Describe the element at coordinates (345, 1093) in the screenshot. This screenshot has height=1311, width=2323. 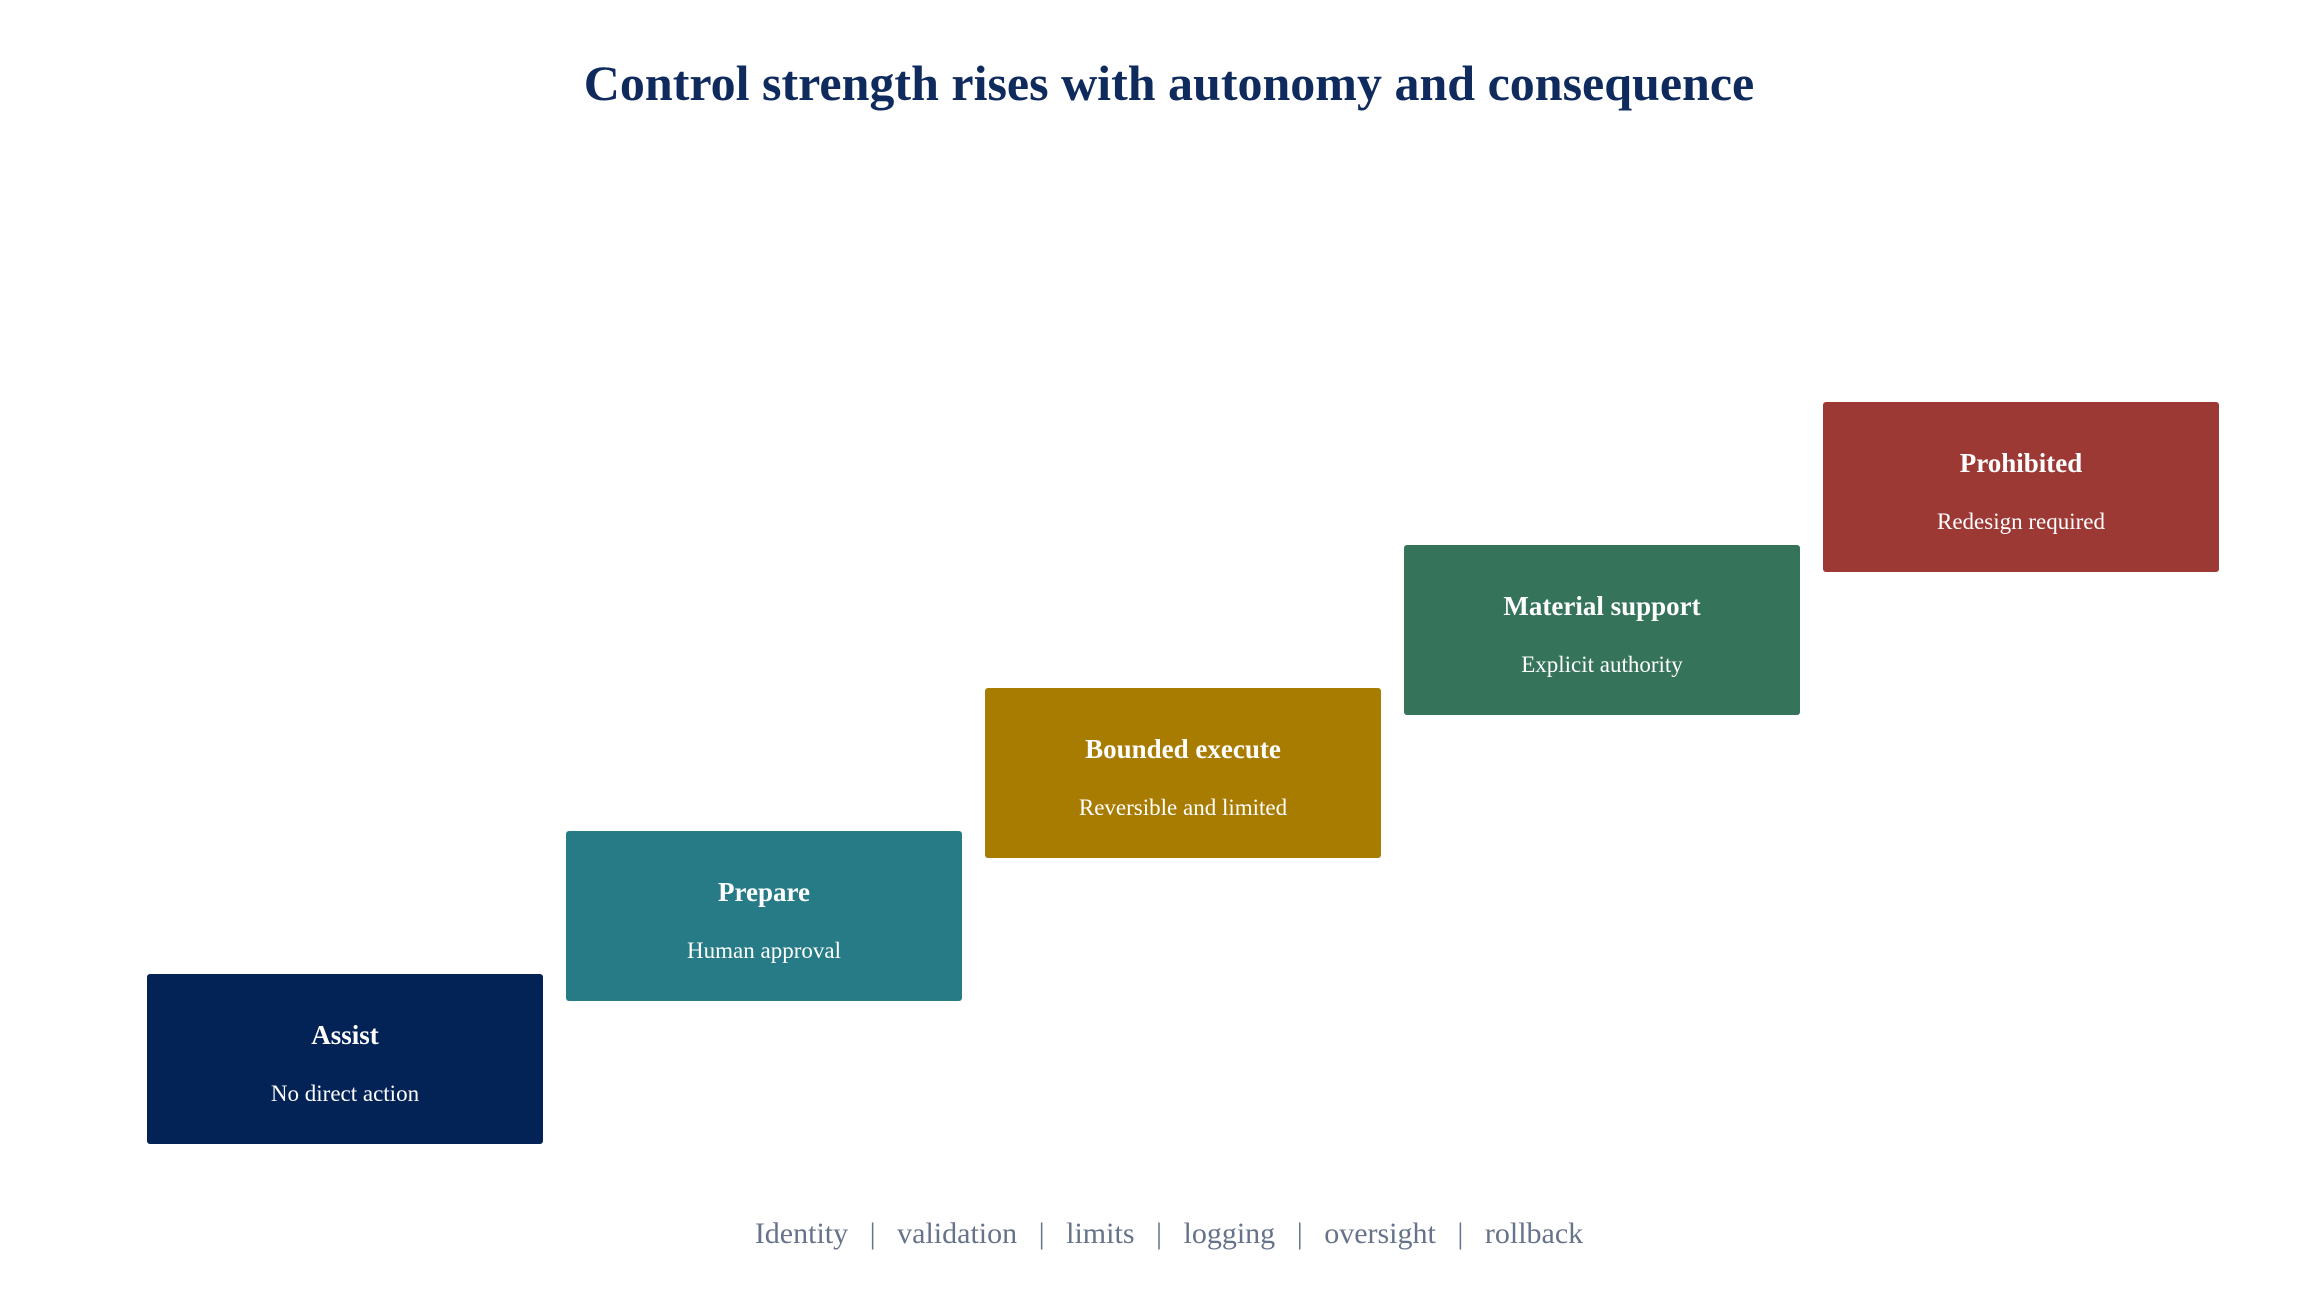
I see `step-description: No direct action` at that location.